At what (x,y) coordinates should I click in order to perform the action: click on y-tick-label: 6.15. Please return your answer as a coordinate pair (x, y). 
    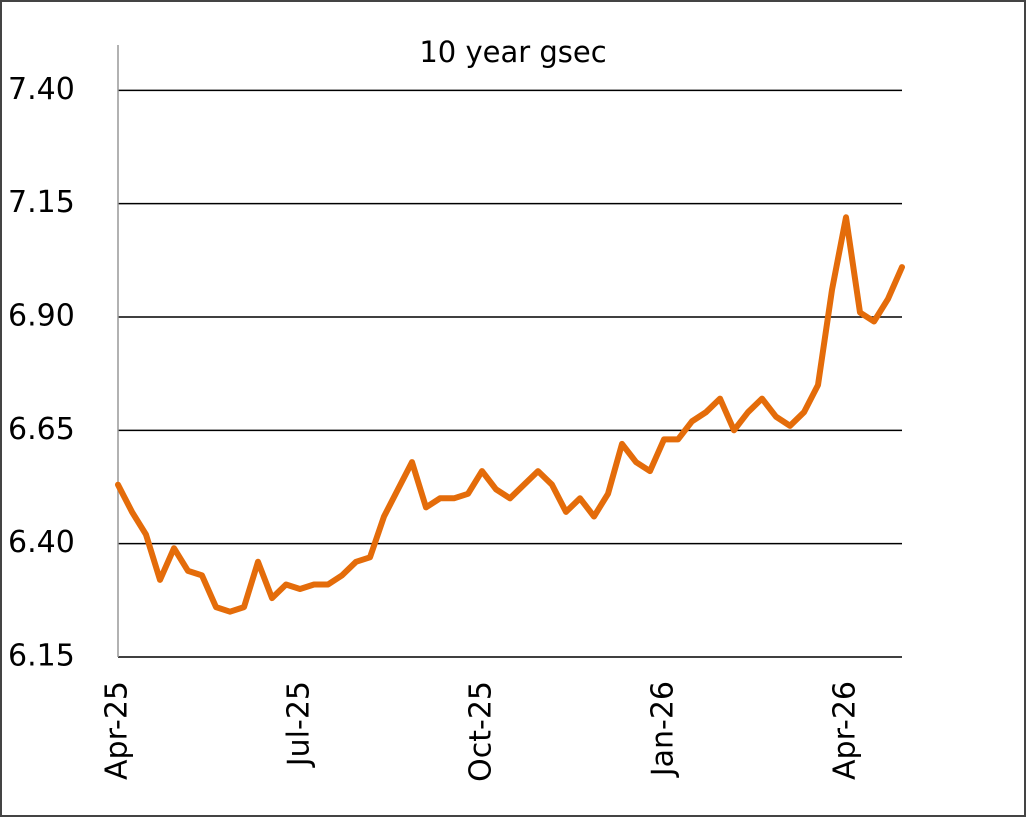
    Looking at the image, I should click on (41, 656).